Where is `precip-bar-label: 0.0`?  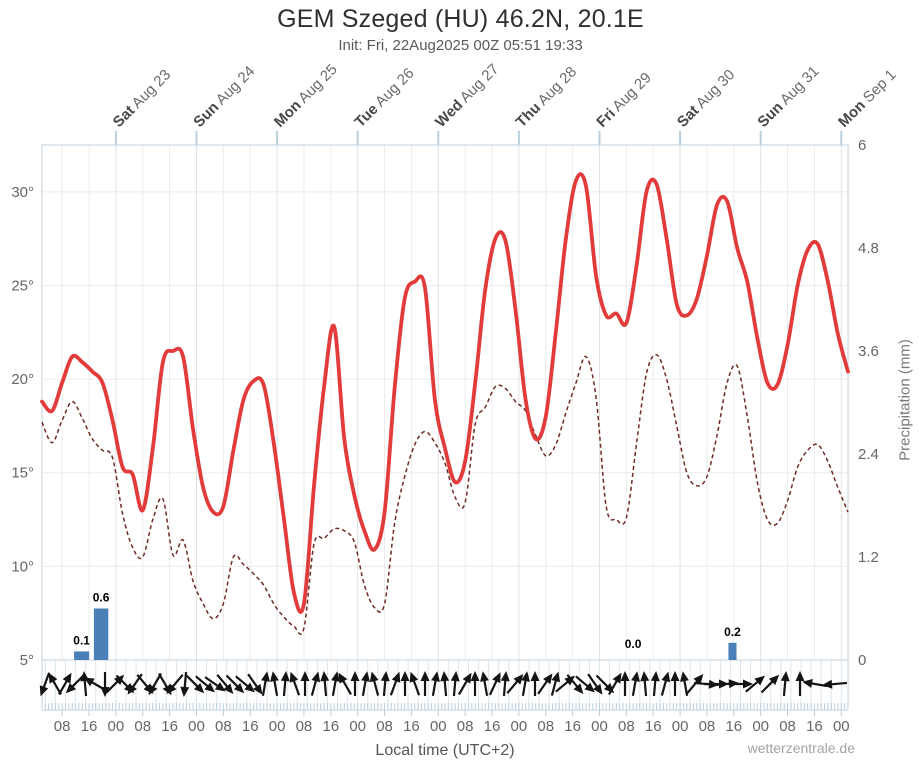 precip-bar-label: 0.0 is located at coordinates (633, 644).